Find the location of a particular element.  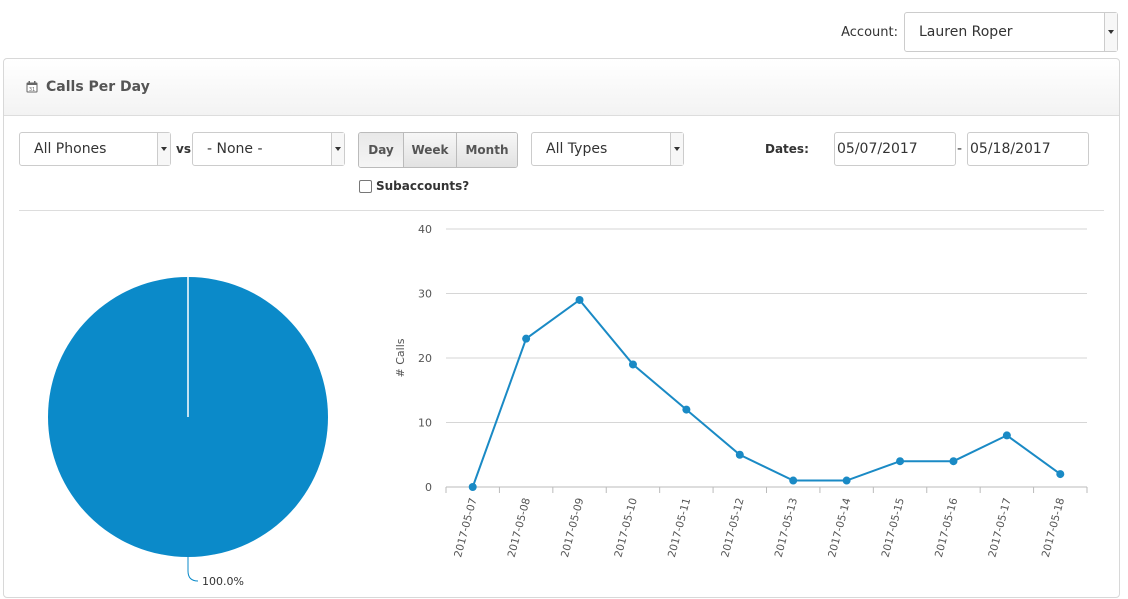

types-select: All Types is located at coordinates (607, 149).